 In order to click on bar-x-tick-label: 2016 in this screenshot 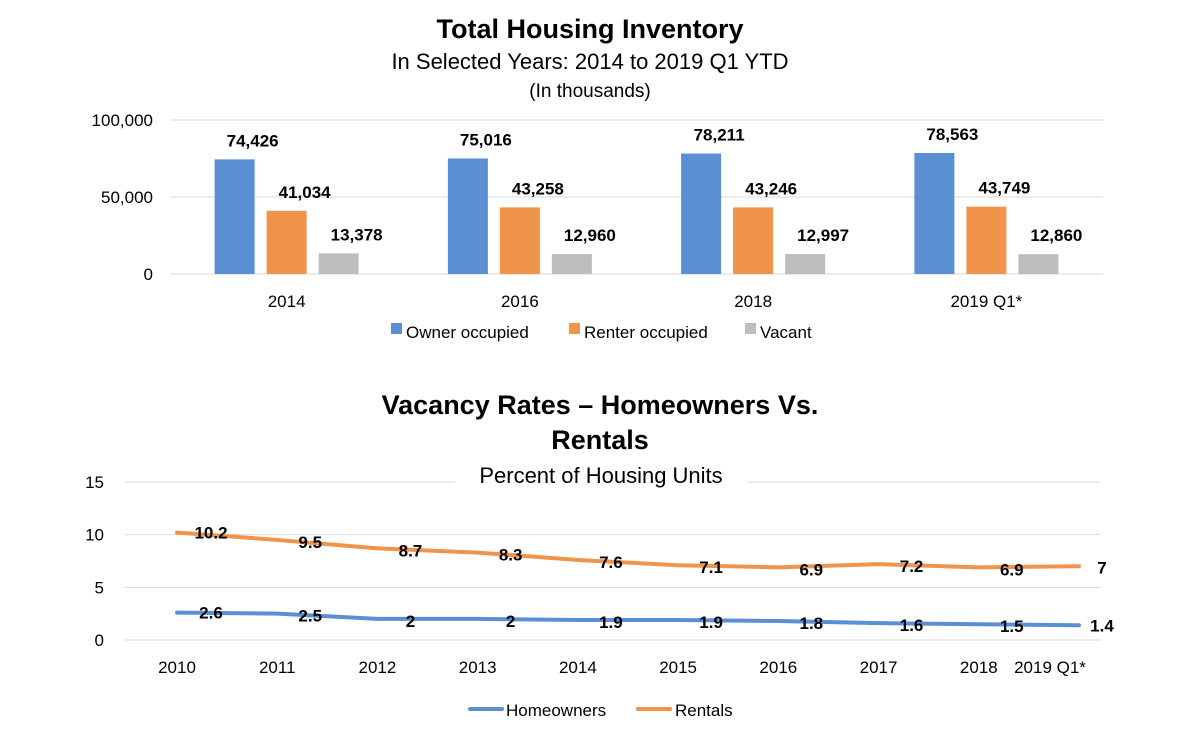, I will do `click(520, 301)`.